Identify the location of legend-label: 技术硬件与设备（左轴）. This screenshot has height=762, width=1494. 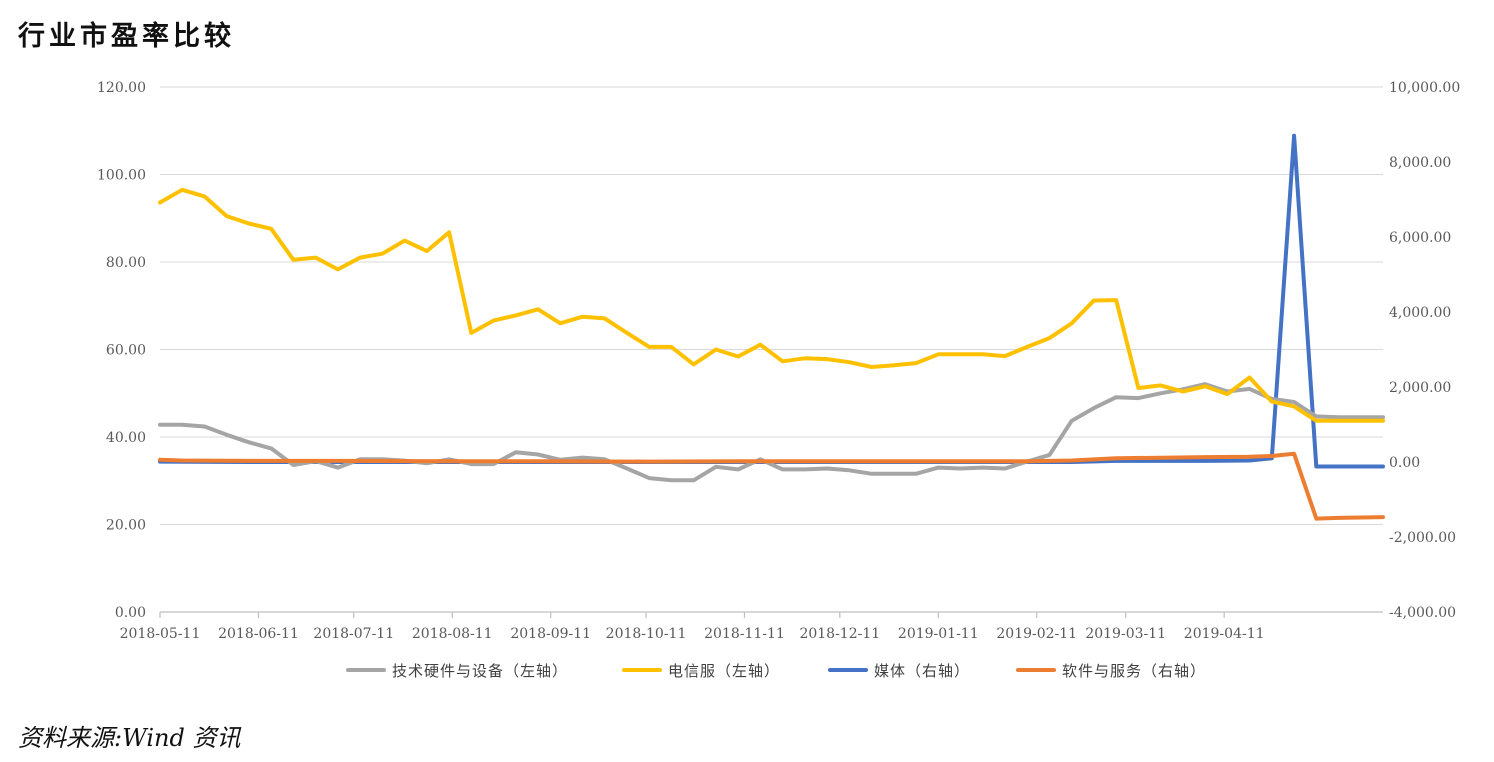
(480, 671).